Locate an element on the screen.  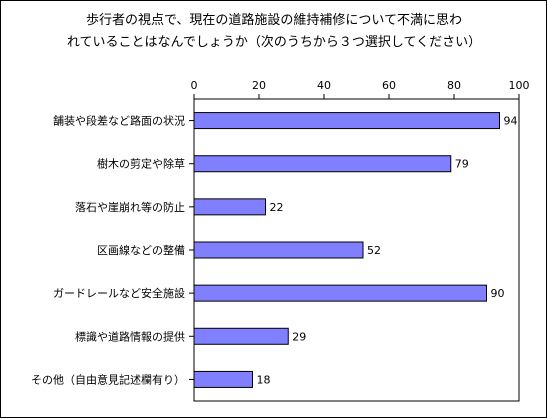
bar-value-label: 18 is located at coordinates (264, 379).